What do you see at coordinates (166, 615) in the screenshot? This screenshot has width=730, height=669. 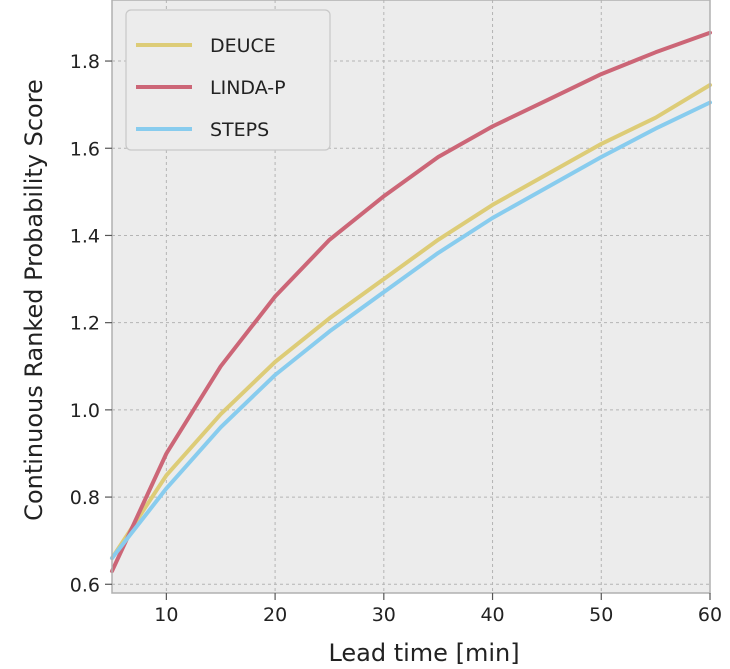 I see `x-tick-label: 10` at bounding box center [166, 615].